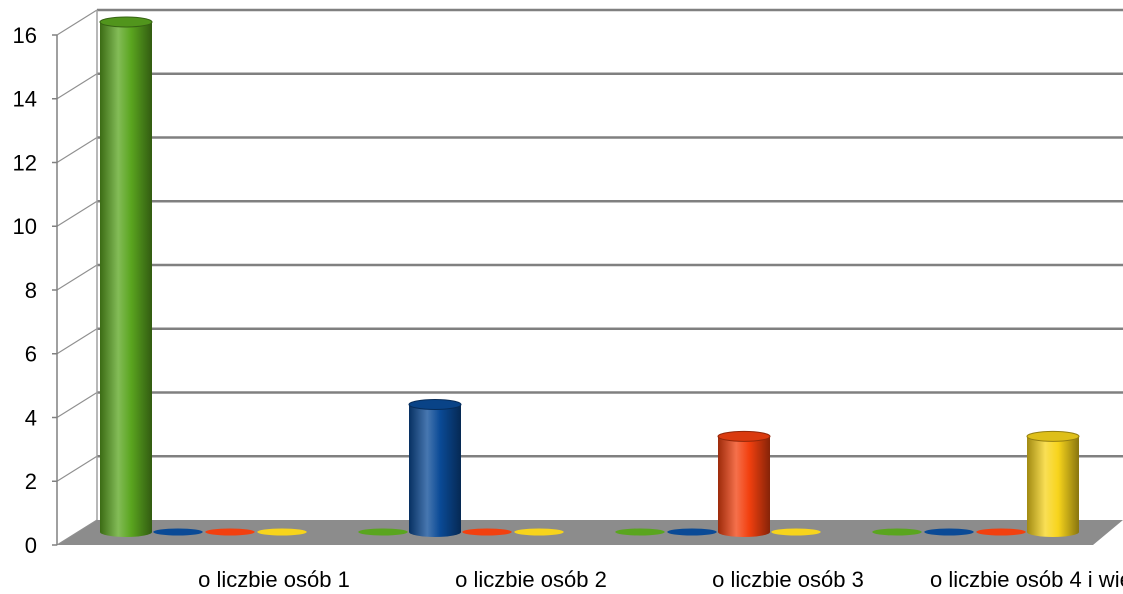 The height and width of the screenshot is (594, 1123). What do you see at coordinates (25, 35) in the screenshot?
I see `y-tick-label: 16` at bounding box center [25, 35].